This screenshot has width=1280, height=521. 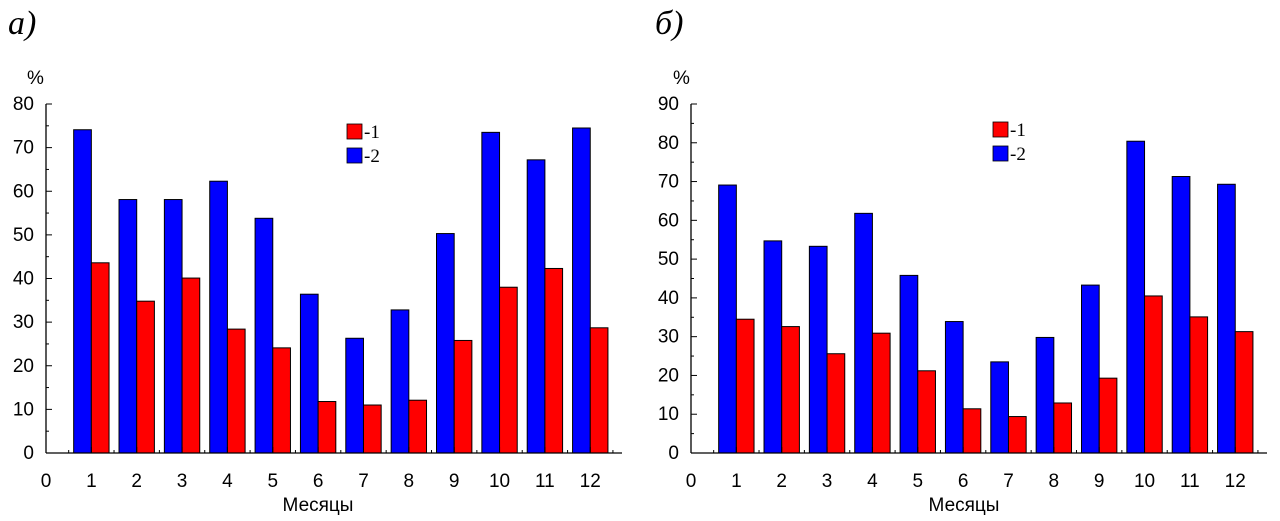 I want to click on x-tick-label: 11, so click(x=545, y=481).